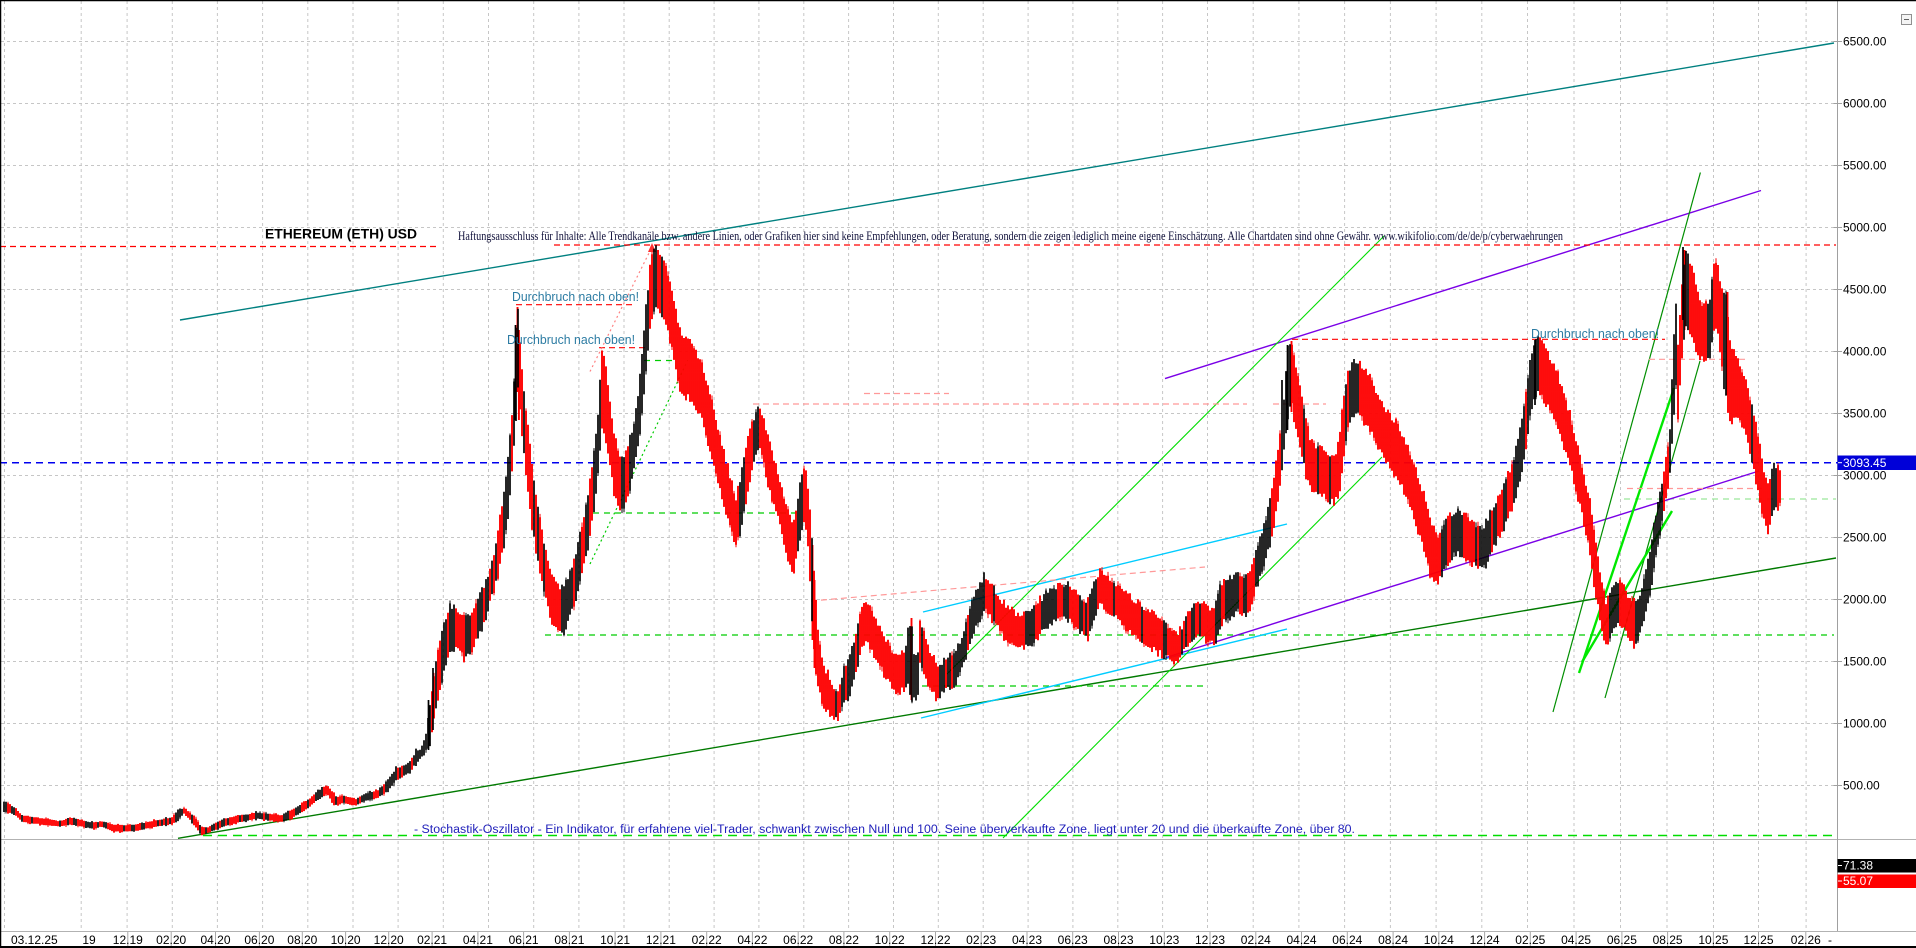  Describe the element at coordinates (1530, 940) in the screenshot. I see `svg-text: 02.25` at that location.